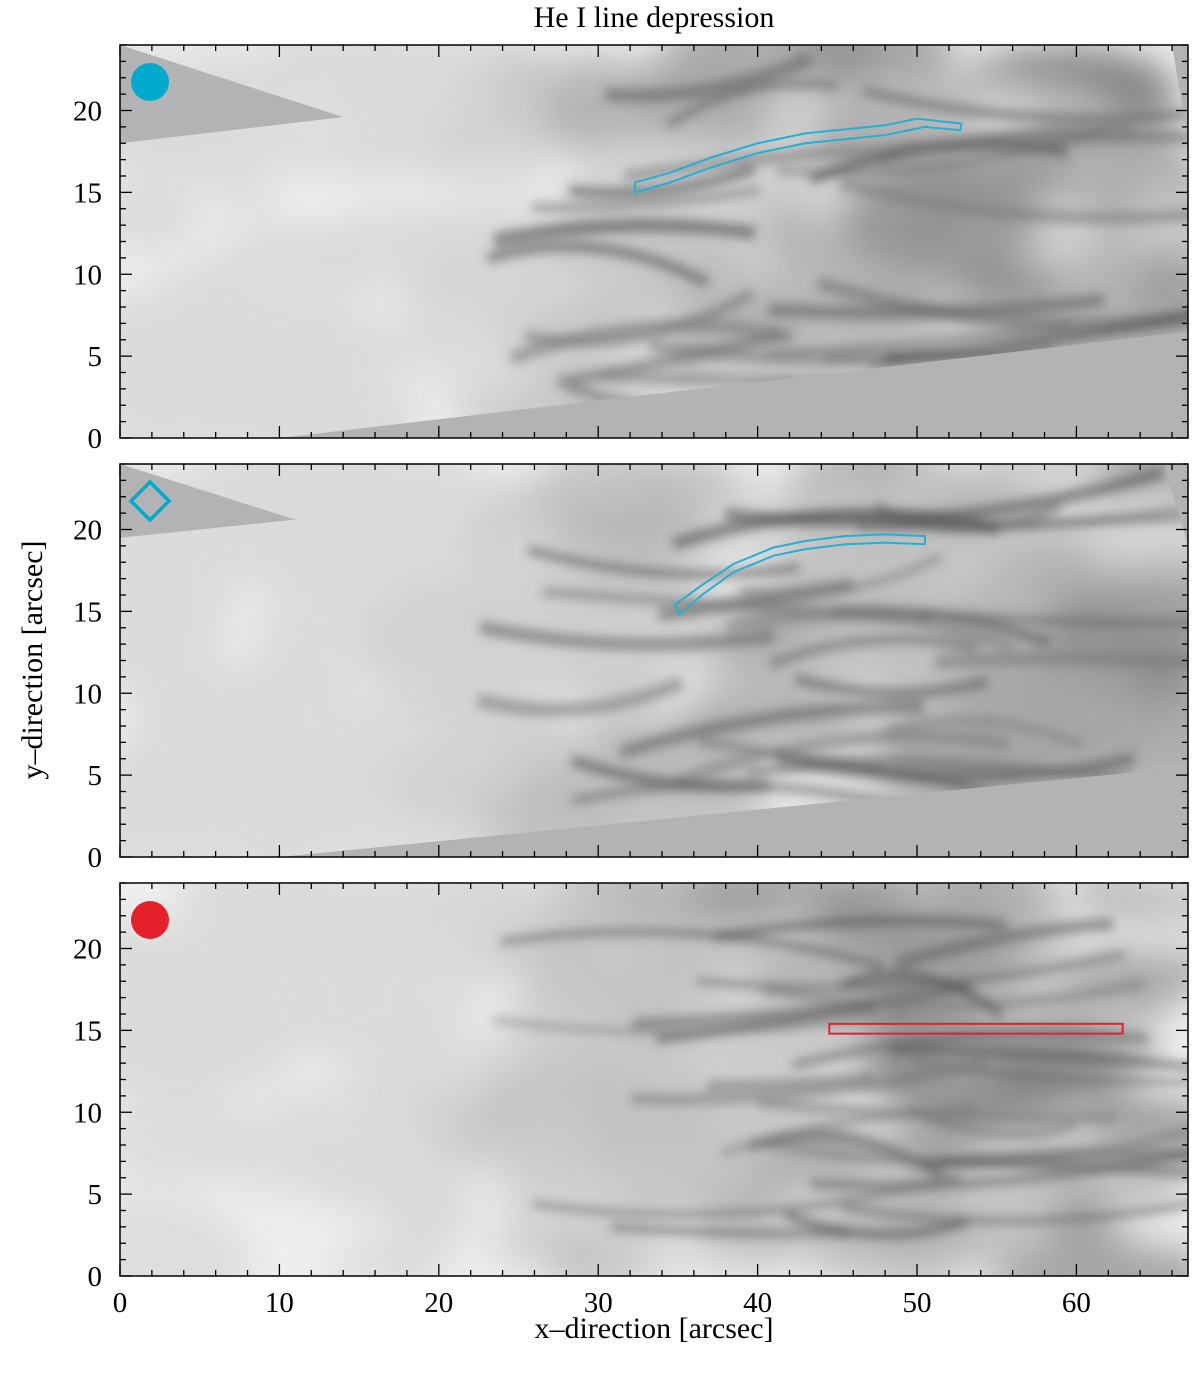 The image size is (1200, 1382). Describe the element at coordinates (733, 384) in the screenshot. I see `blank-region-bottom-right` at that location.